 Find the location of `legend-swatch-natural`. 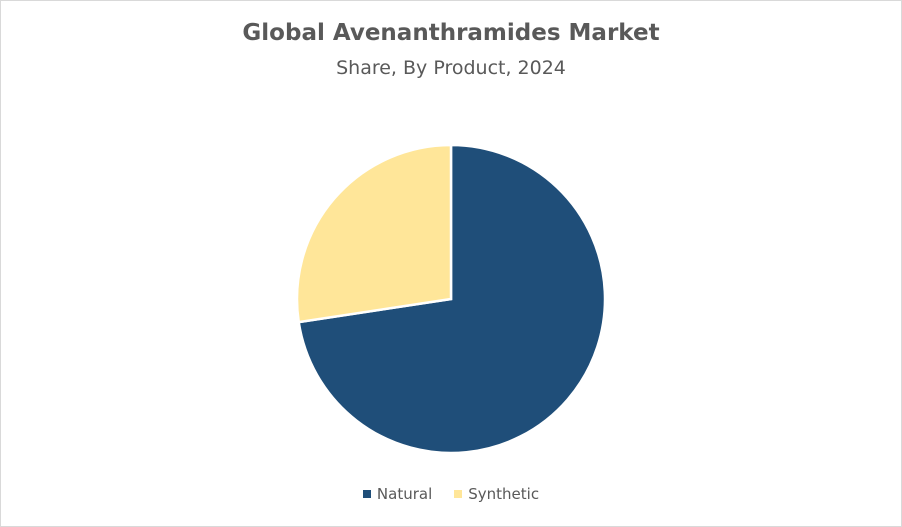

legend-swatch-natural is located at coordinates (366, 494).